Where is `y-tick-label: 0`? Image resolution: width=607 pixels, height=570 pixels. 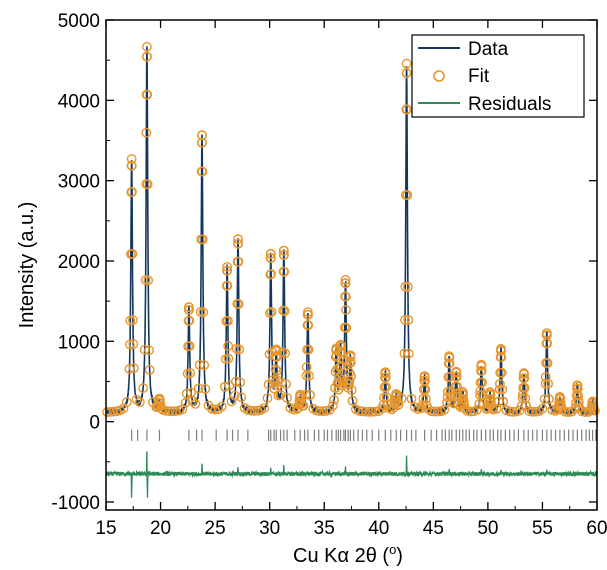 y-tick-label: 0 is located at coordinates (94, 423).